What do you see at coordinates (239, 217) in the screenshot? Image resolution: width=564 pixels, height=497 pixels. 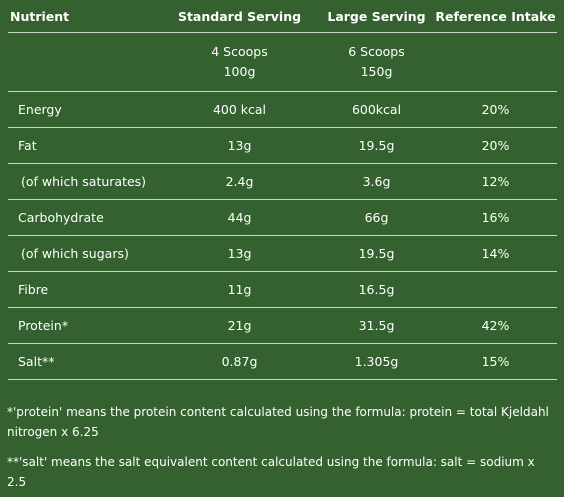 I see `standard-value: 44g` at bounding box center [239, 217].